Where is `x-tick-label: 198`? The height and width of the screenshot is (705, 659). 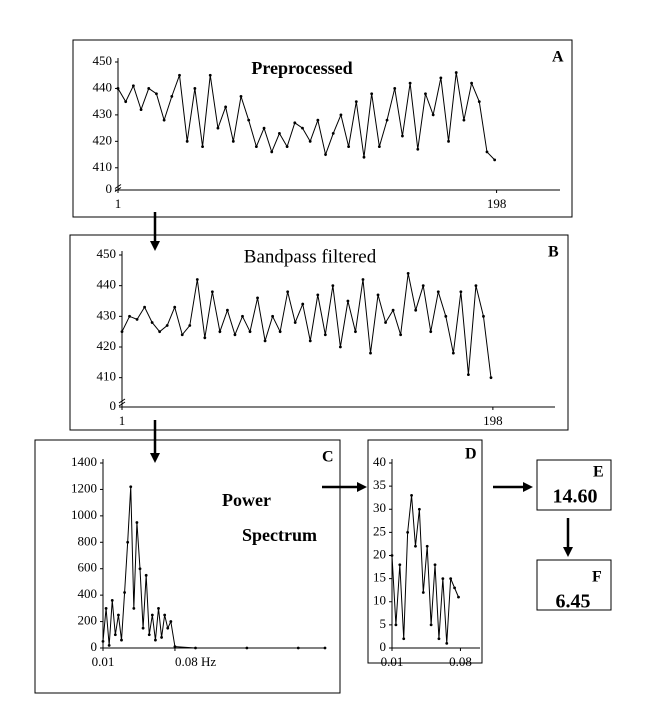 x-tick-label: 198 is located at coordinates (493, 420).